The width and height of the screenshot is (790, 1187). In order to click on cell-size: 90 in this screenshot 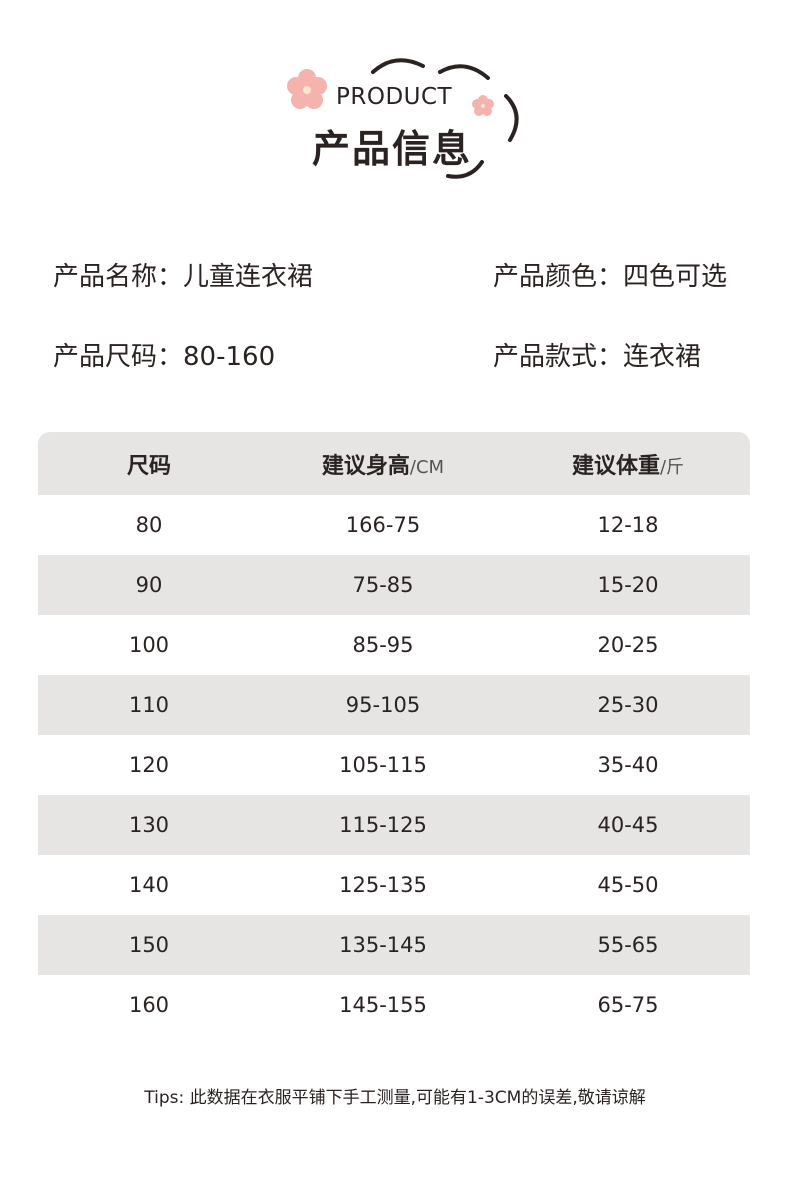, I will do `click(149, 585)`.